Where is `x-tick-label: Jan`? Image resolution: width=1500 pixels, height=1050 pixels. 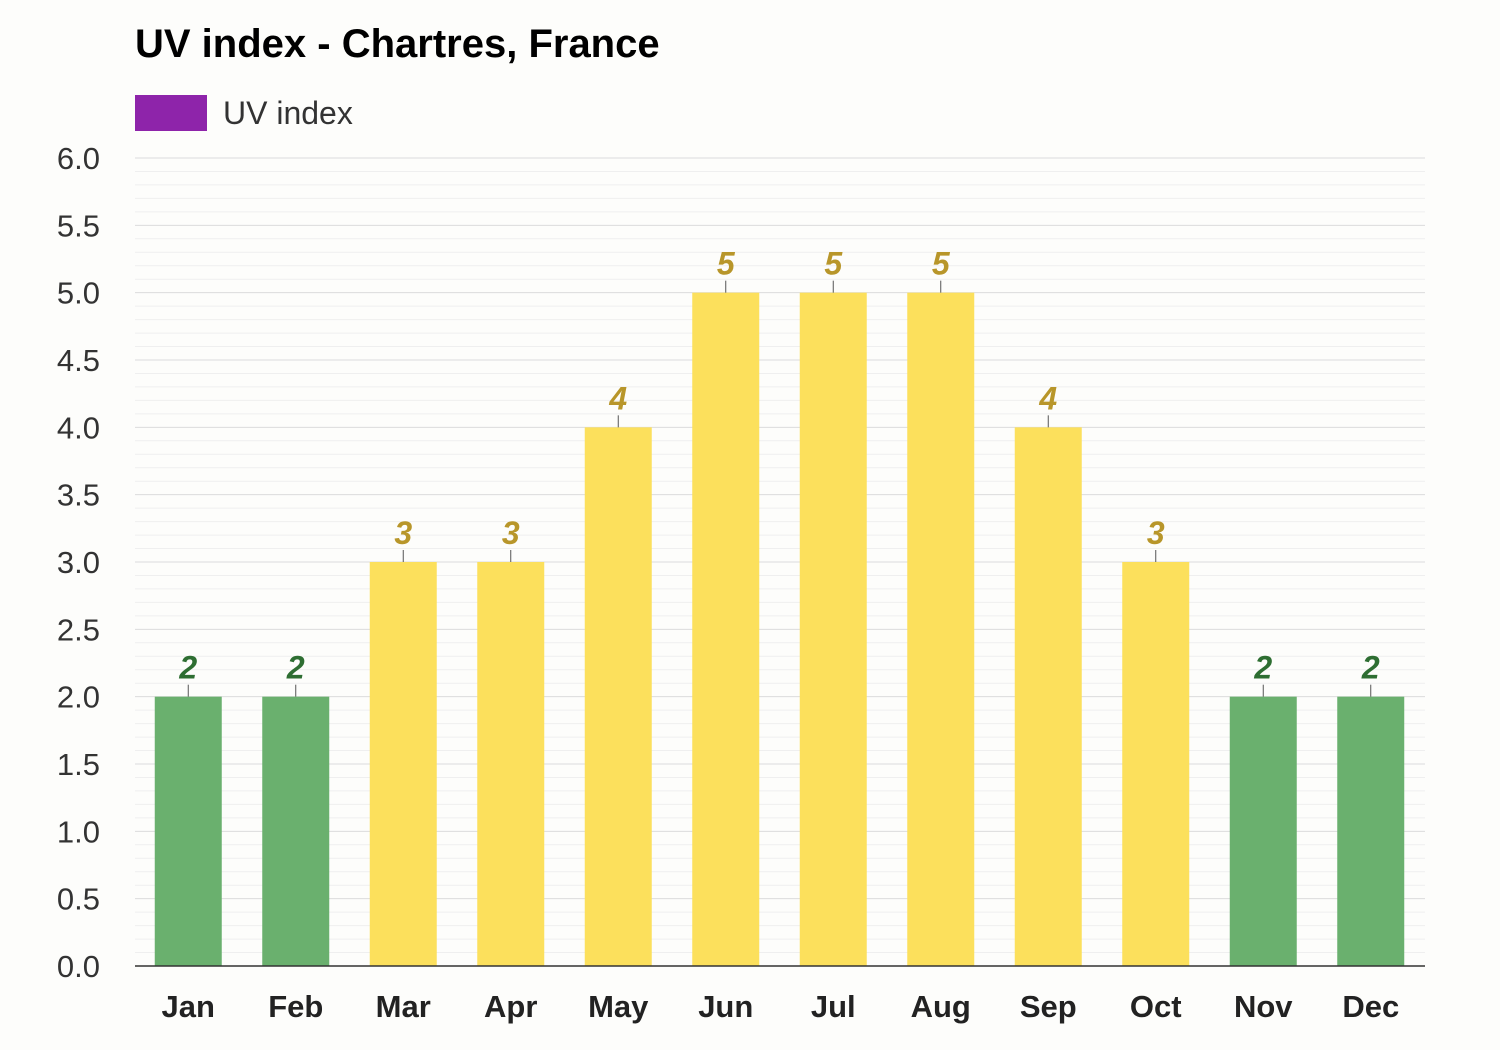 x-tick-label: Jan is located at coordinates (188, 1006).